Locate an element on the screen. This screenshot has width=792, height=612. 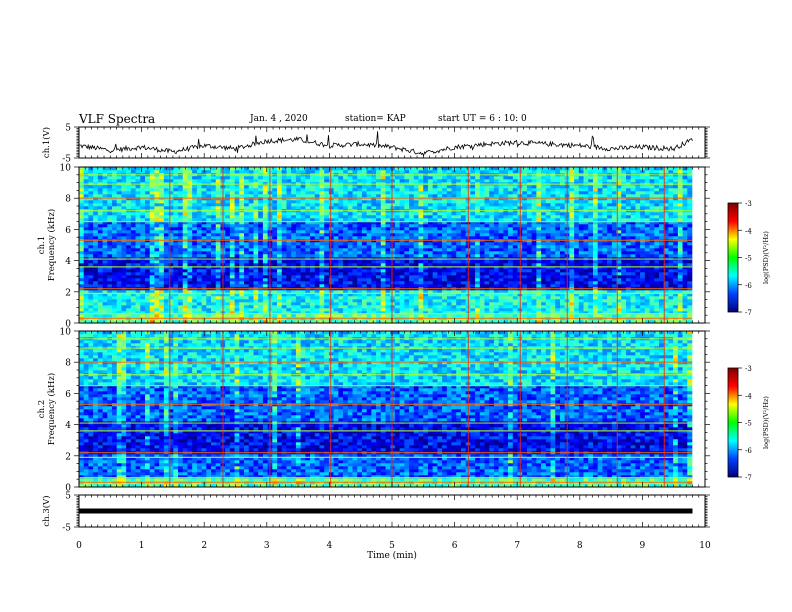
ch3-waveform-axes is located at coordinates (392, 511).